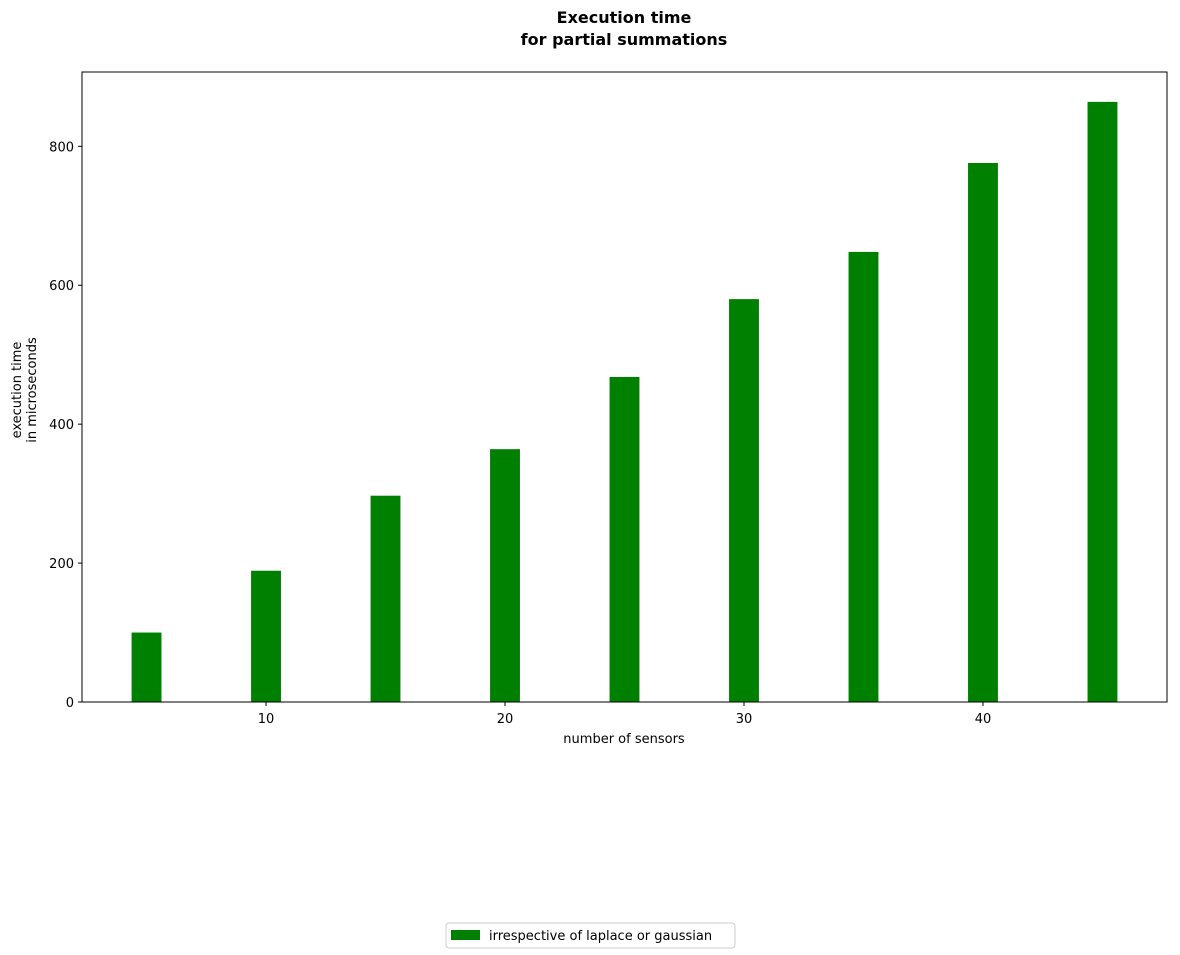 This screenshot has height=955, width=1180. I want to click on x-tick-label-20: 20, so click(505, 719).